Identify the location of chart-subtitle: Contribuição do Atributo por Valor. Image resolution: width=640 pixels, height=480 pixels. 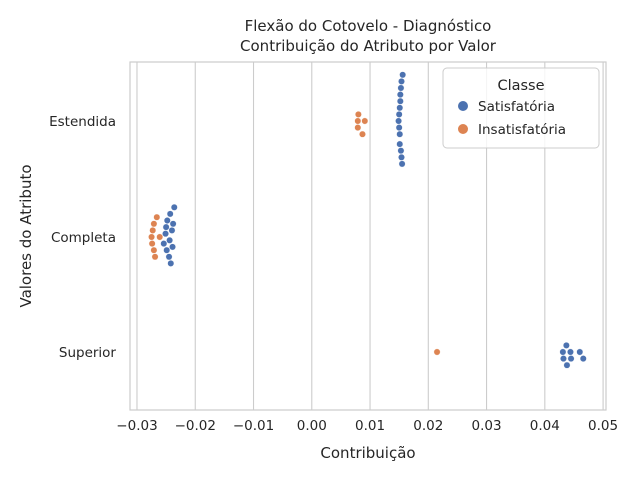
(368, 46).